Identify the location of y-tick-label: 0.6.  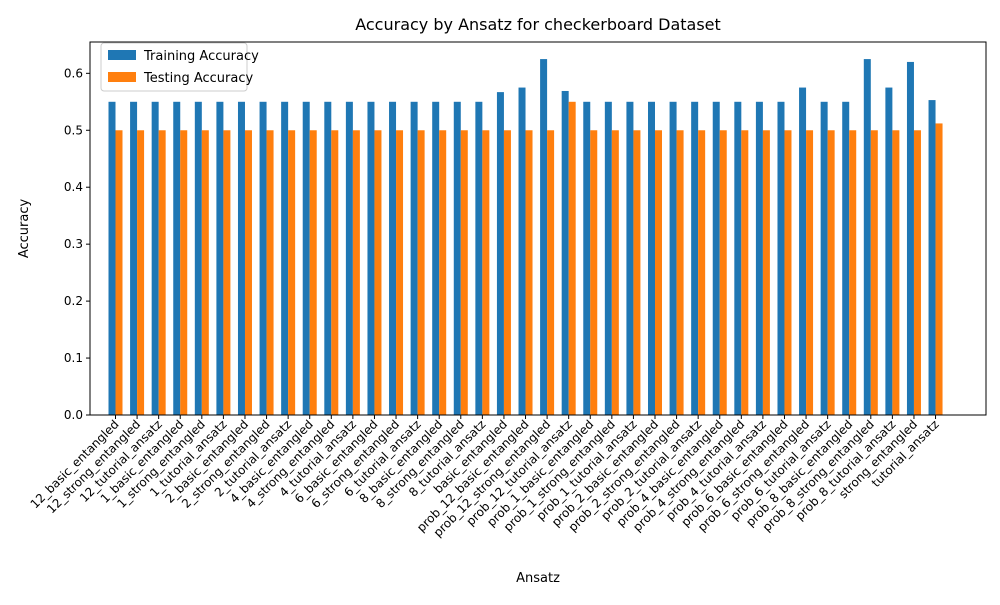
(73, 73).